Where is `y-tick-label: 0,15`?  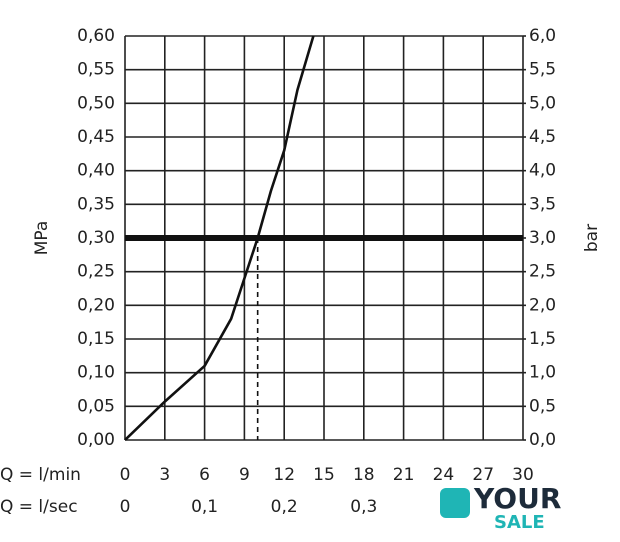 y-tick-label: 0,15 is located at coordinates (96, 339).